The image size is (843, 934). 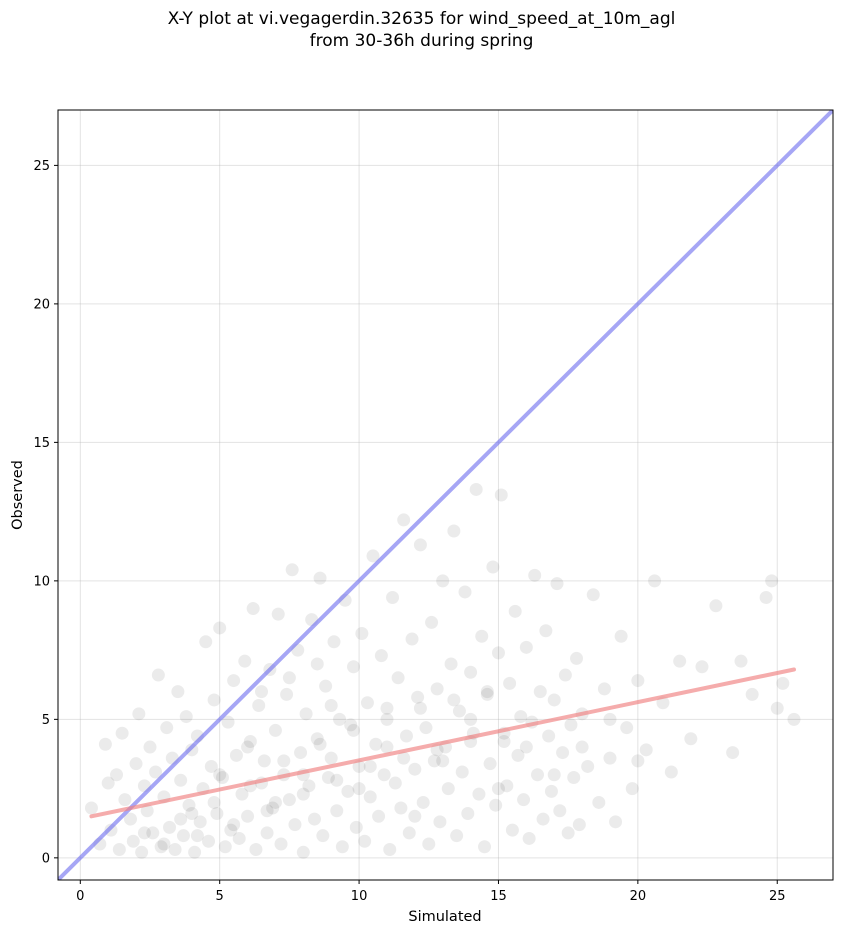 What do you see at coordinates (41, 443) in the screenshot?
I see `y-tick-label: 15` at bounding box center [41, 443].